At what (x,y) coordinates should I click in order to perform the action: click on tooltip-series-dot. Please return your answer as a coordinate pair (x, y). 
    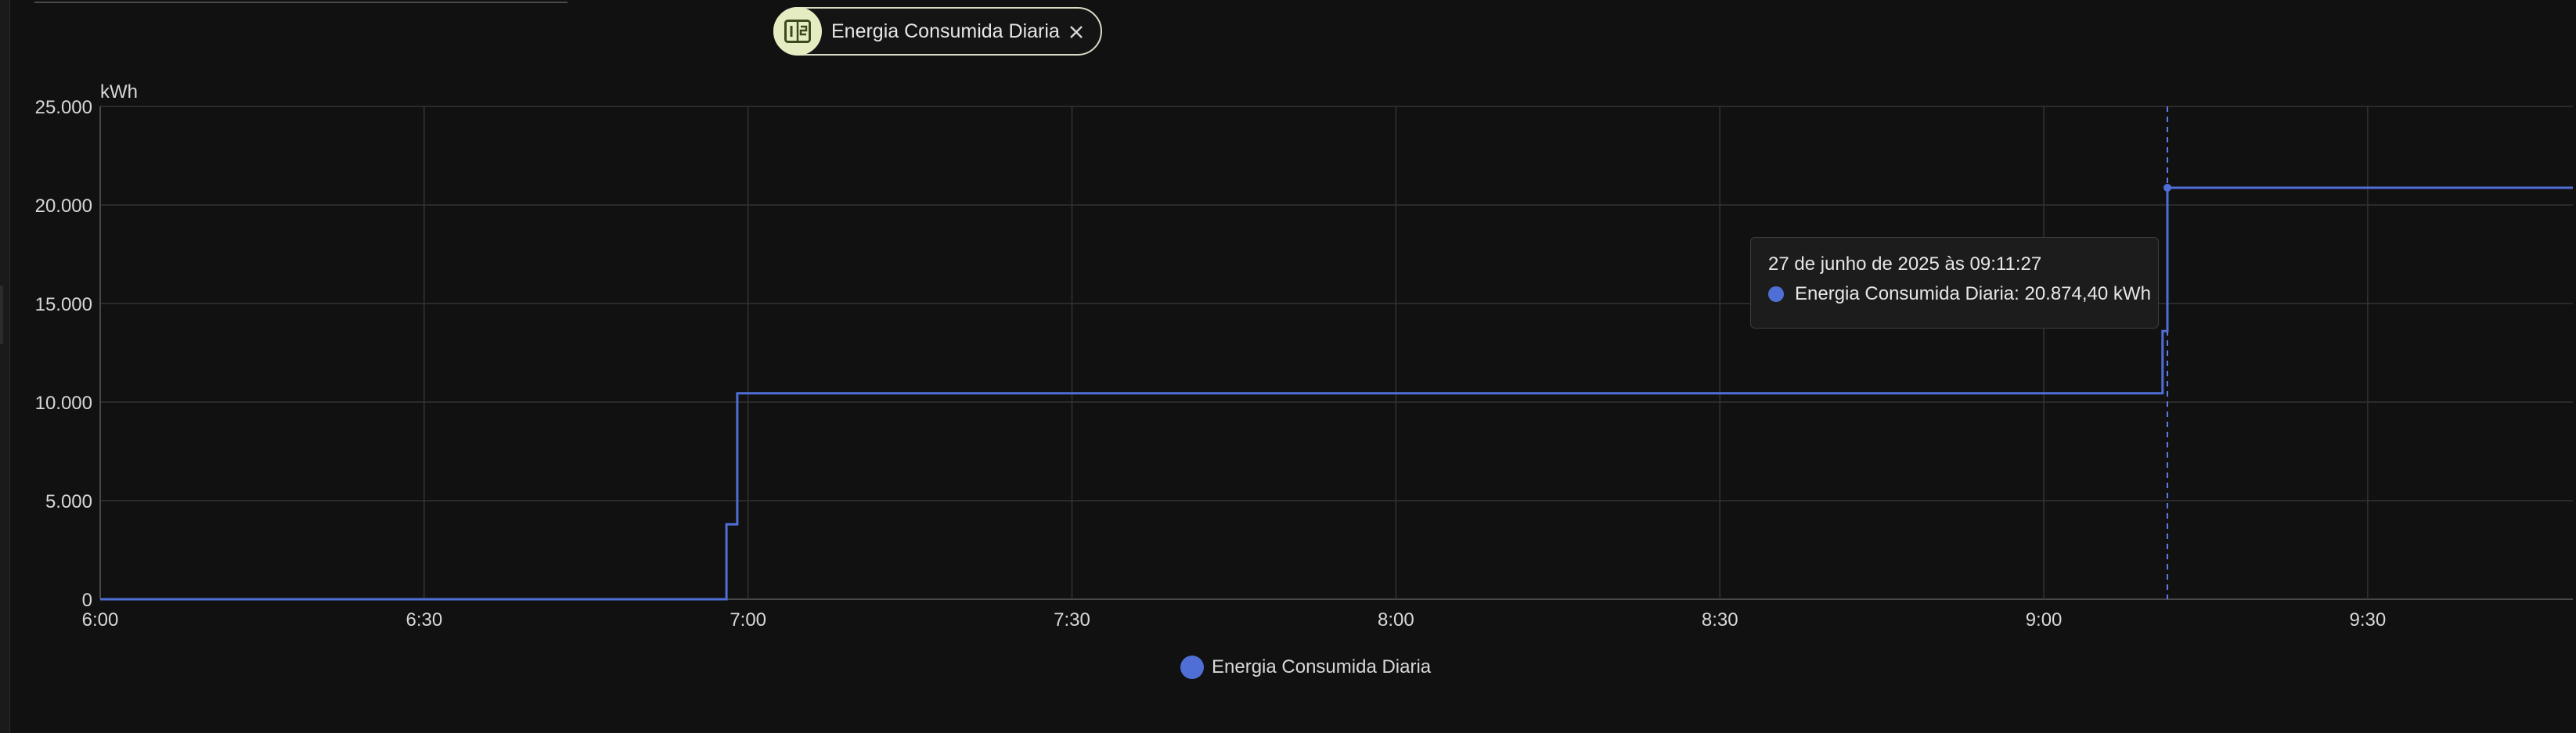
    Looking at the image, I should click on (1776, 294).